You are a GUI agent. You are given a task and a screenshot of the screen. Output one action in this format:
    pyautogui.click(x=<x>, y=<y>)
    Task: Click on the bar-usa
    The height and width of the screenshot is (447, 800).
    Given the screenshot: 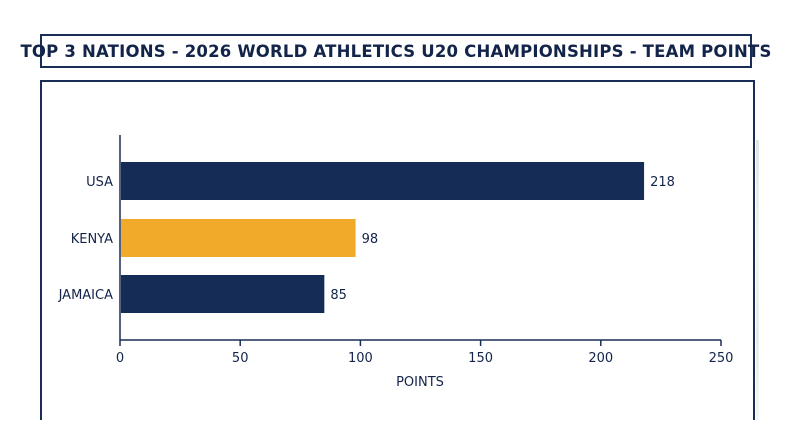 What is the action you would take?
    pyautogui.click(x=383, y=181)
    